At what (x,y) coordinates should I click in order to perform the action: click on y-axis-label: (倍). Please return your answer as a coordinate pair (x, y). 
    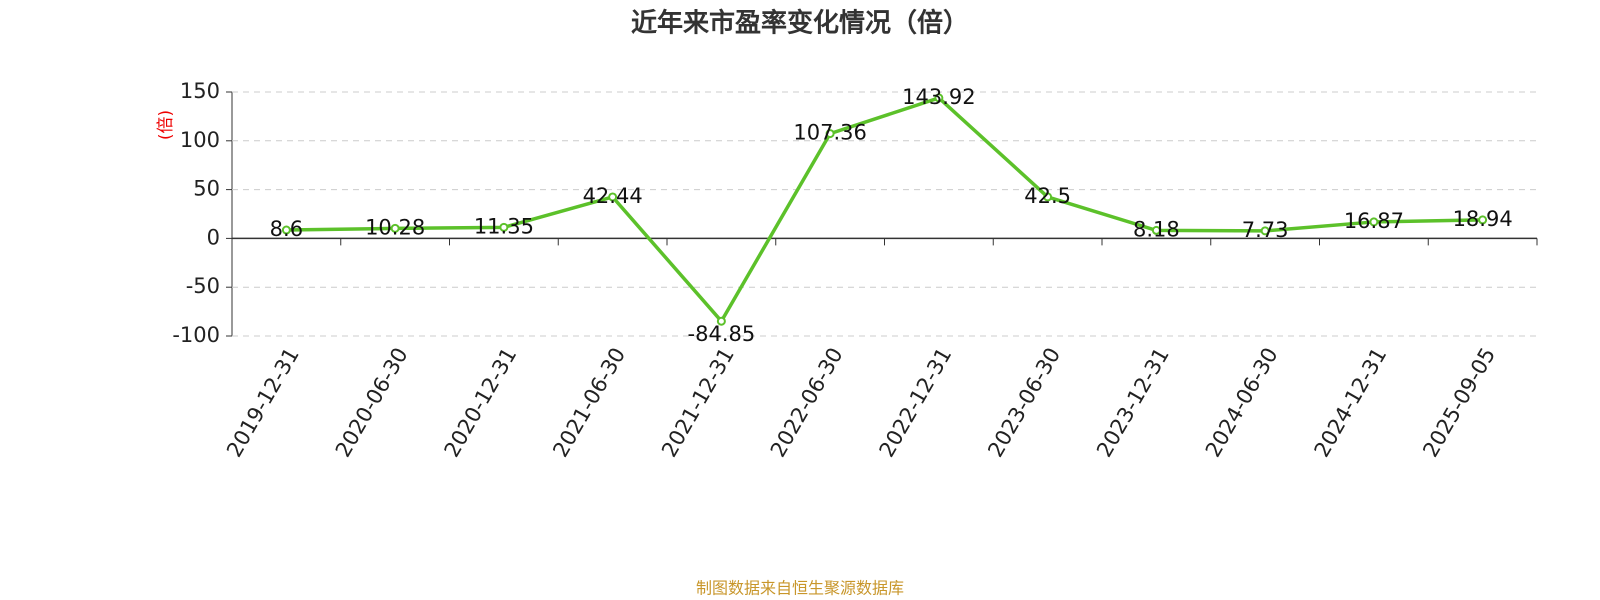
    Looking at the image, I should click on (166, 125).